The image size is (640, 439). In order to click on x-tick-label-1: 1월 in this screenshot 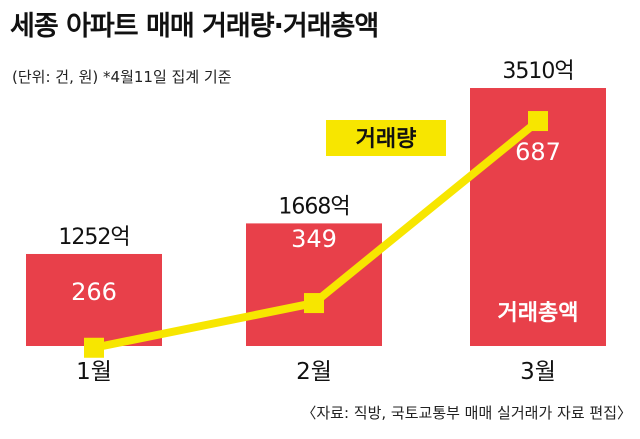, I will do `click(94, 372)`.